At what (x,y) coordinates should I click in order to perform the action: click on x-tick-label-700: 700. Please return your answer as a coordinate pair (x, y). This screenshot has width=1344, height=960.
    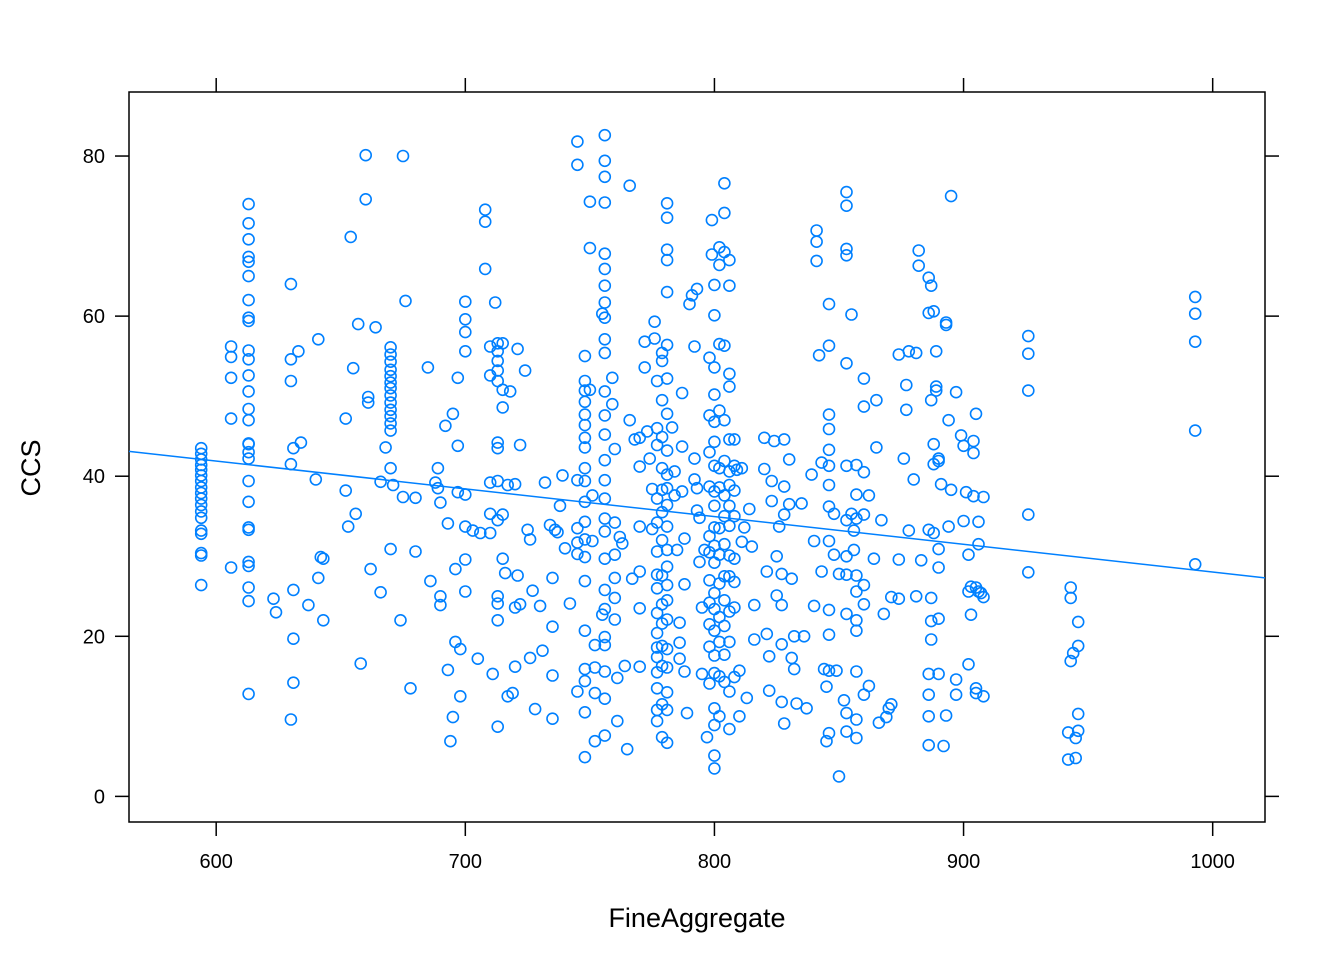
    Looking at the image, I should click on (465, 862).